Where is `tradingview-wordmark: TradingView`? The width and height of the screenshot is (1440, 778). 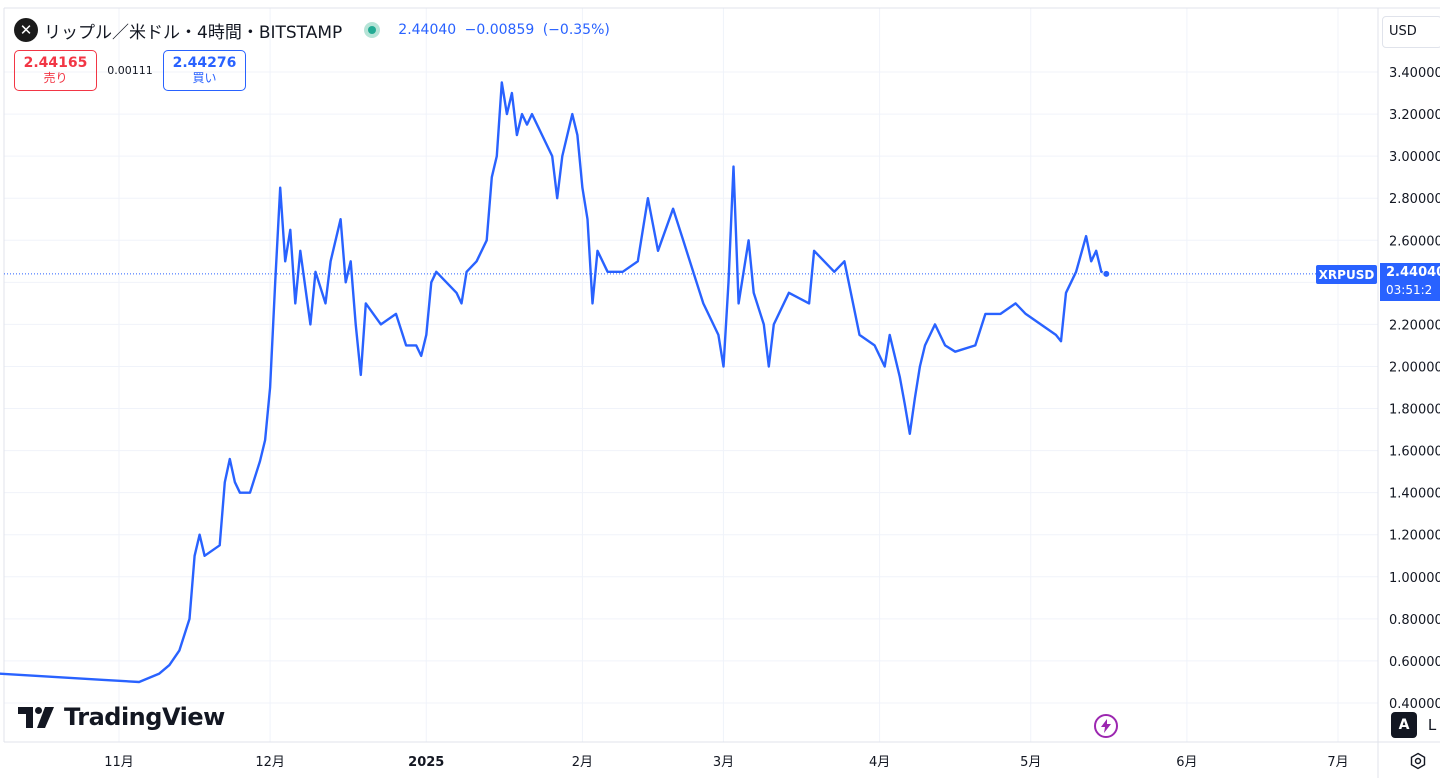 tradingview-wordmark: TradingView is located at coordinates (144, 717).